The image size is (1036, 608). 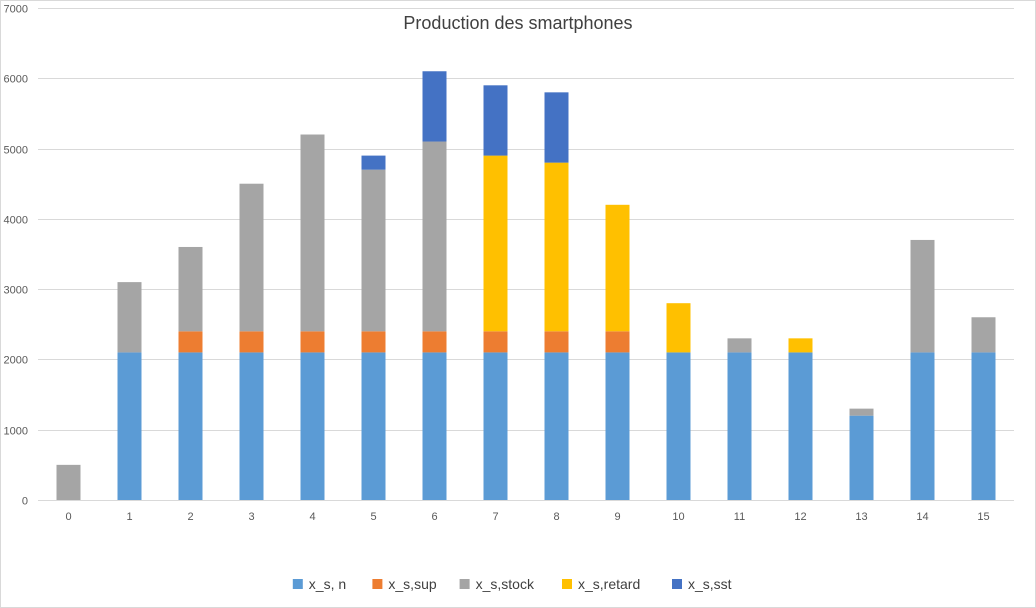 What do you see at coordinates (16, 361) in the screenshot?
I see `y-tick-label: 2000` at bounding box center [16, 361].